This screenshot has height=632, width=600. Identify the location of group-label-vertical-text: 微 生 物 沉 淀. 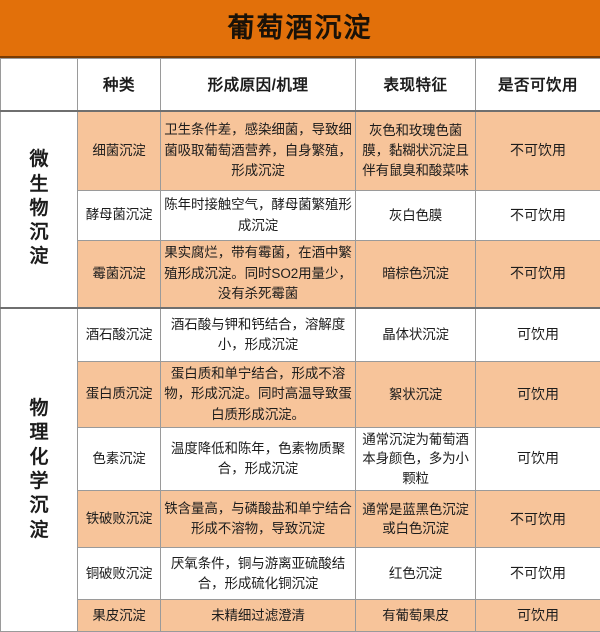
(39, 209).